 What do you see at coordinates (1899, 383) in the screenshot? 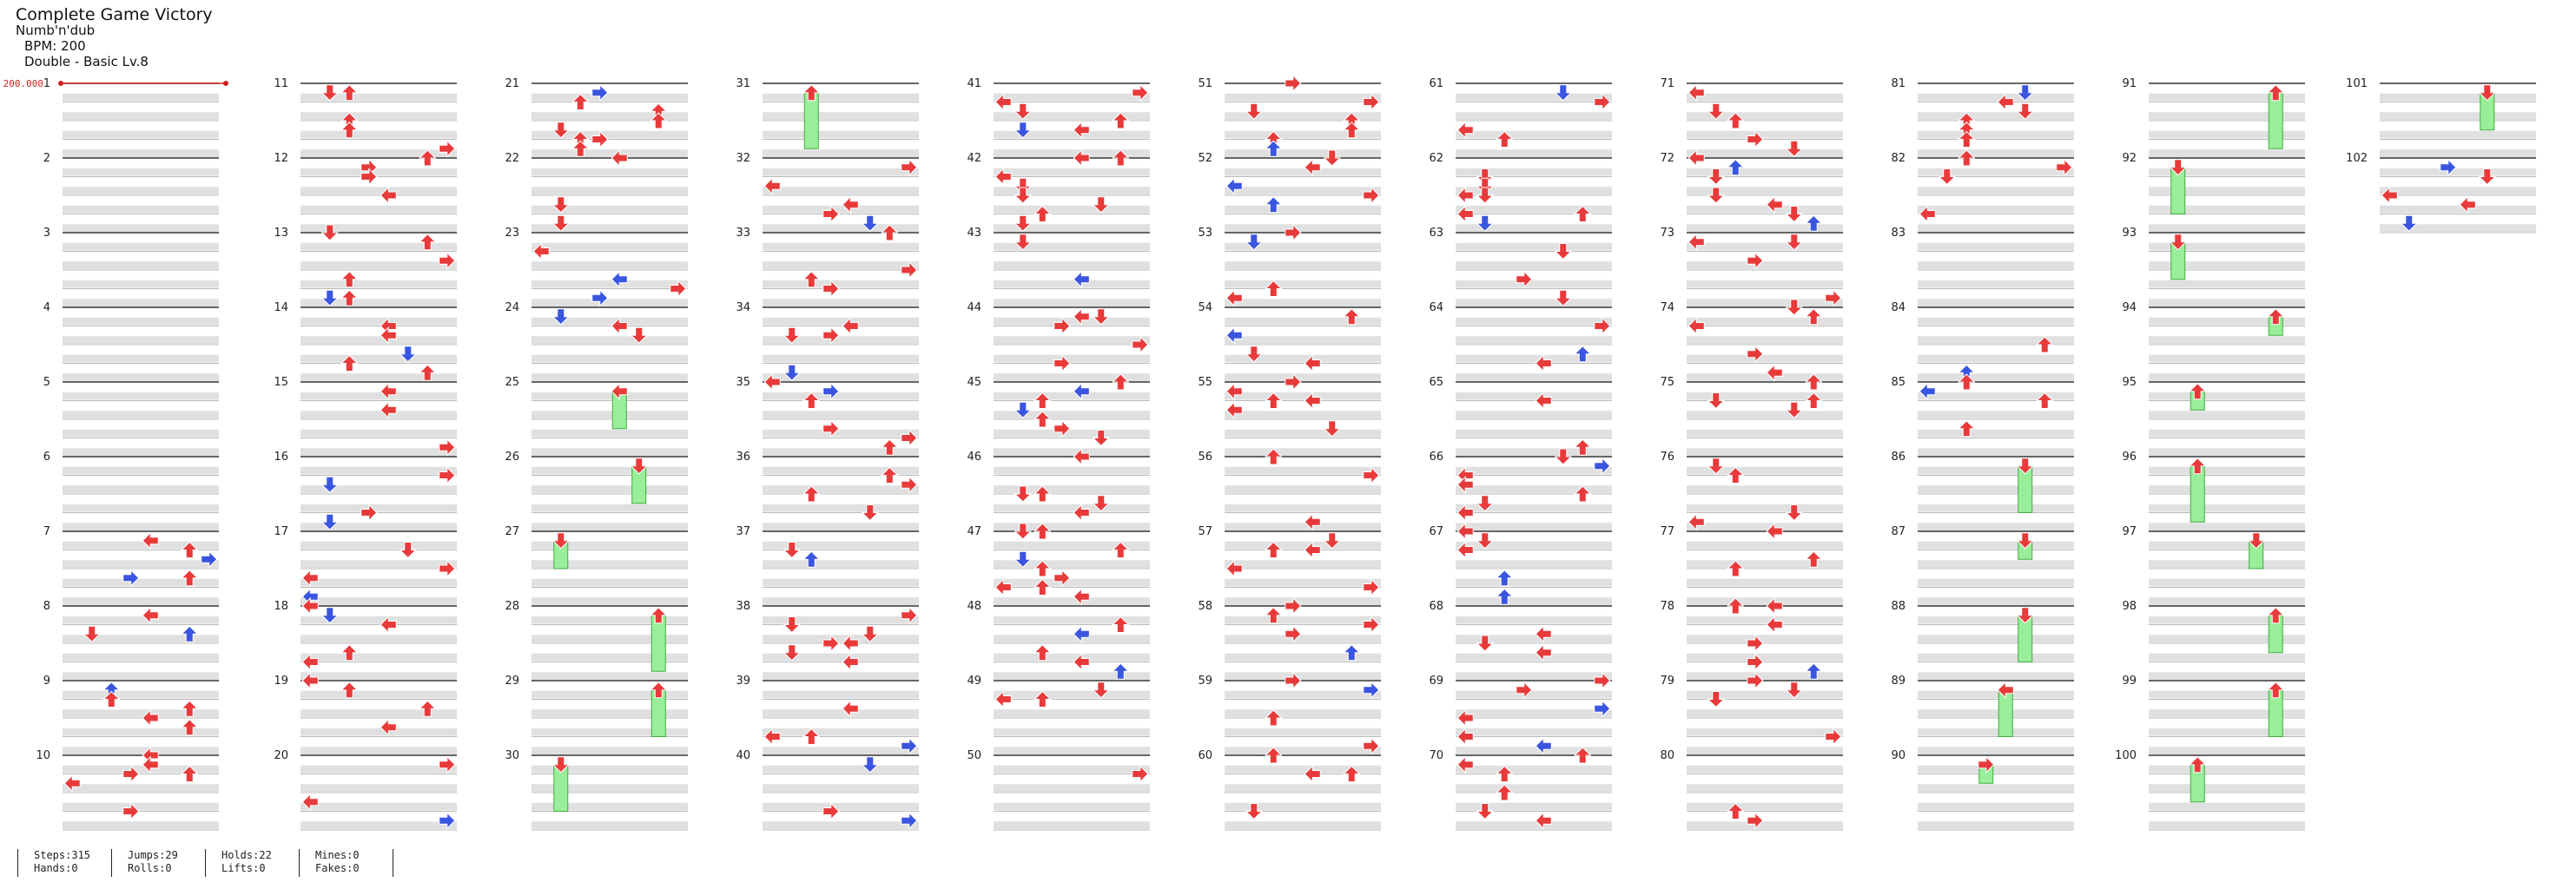
I see `measure-number: 85` at bounding box center [1899, 383].